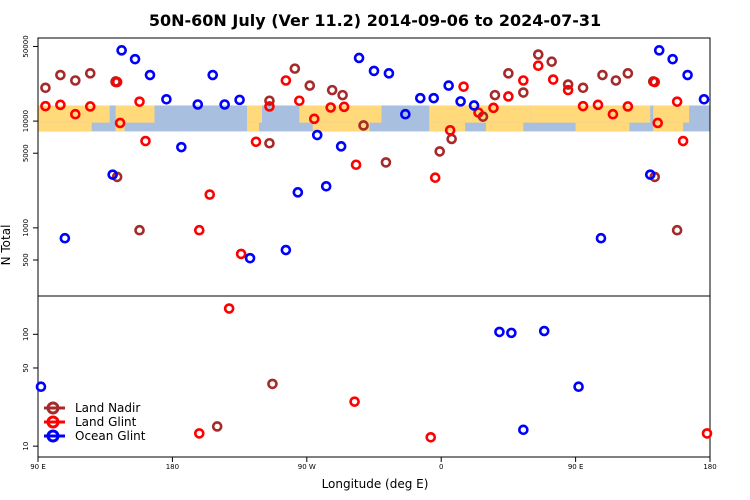 The image size is (750, 500). What do you see at coordinates (375, 484) in the screenshot?
I see `x-axis-label: Longitude (deg E)` at bounding box center [375, 484].